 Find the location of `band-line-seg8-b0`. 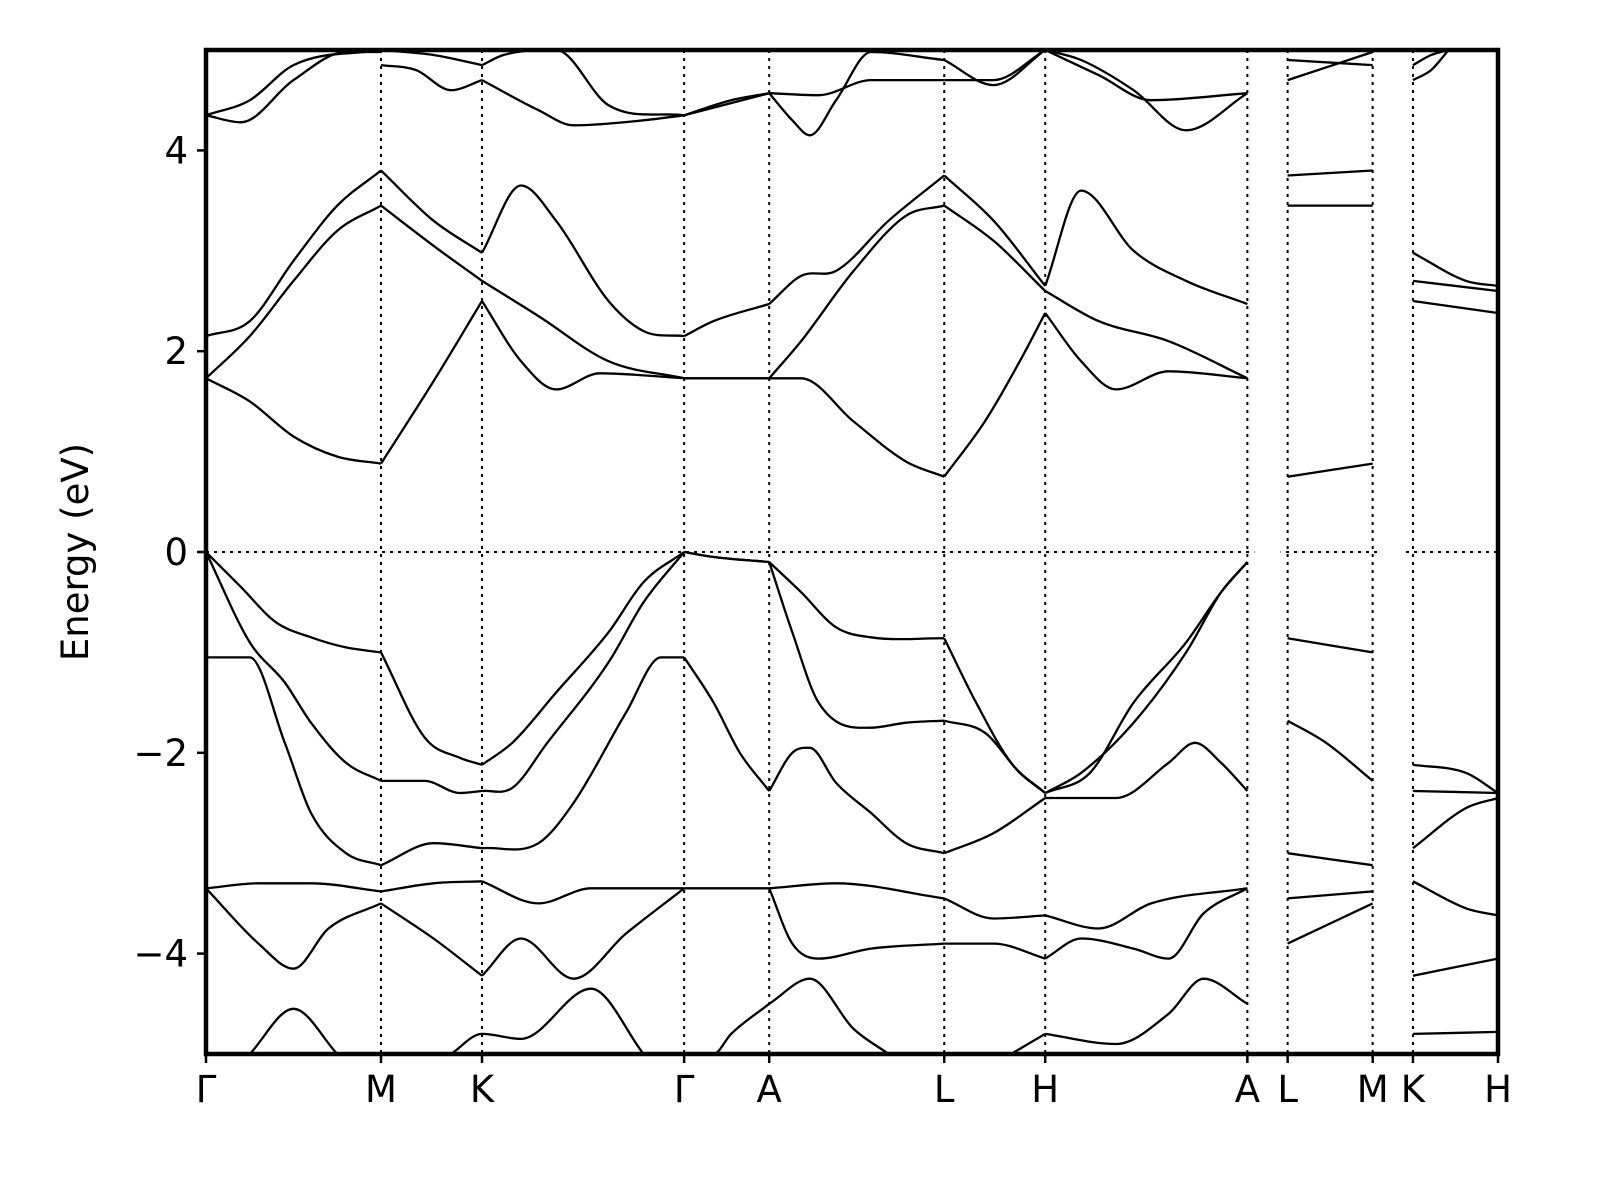

band-line-seg8-b0 is located at coordinates (1455, 823).